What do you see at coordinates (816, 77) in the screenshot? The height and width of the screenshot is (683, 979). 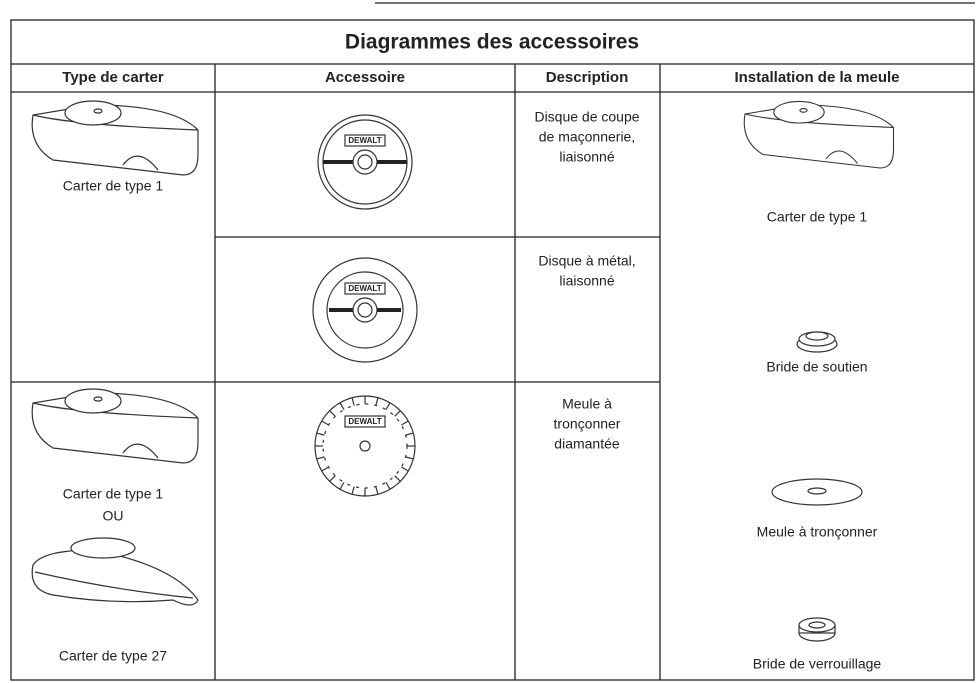 I see `cell-text: Installation de la meule` at bounding box center [816, 77].